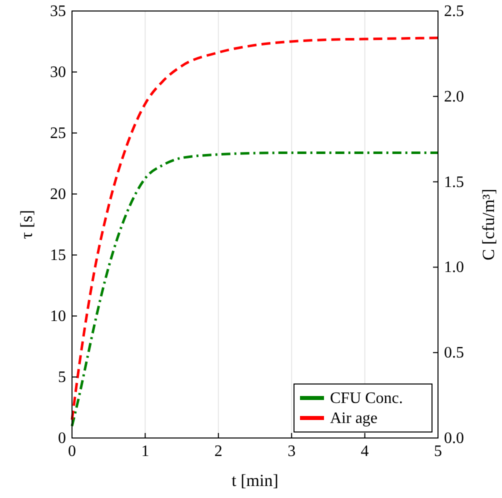 Image resolution: width=502 pixels, height=498 pixels. Describe the element at coordinates (26, 225) in the screenshot. I see `y-axis-title: τ [s]` at that location.